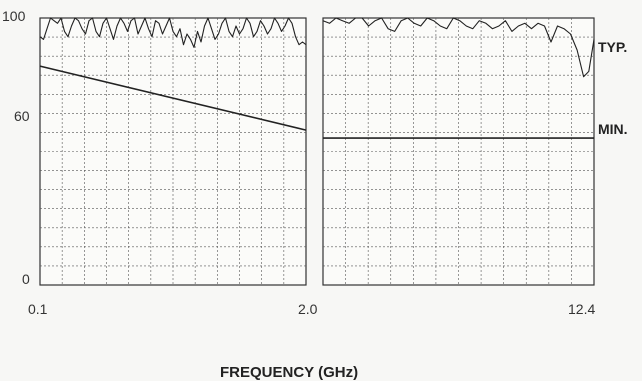 This screenshot has height=381, width=642. Describe the element at coordinates (173, 98) in the screenshot. I see `series-line-min` at that location.